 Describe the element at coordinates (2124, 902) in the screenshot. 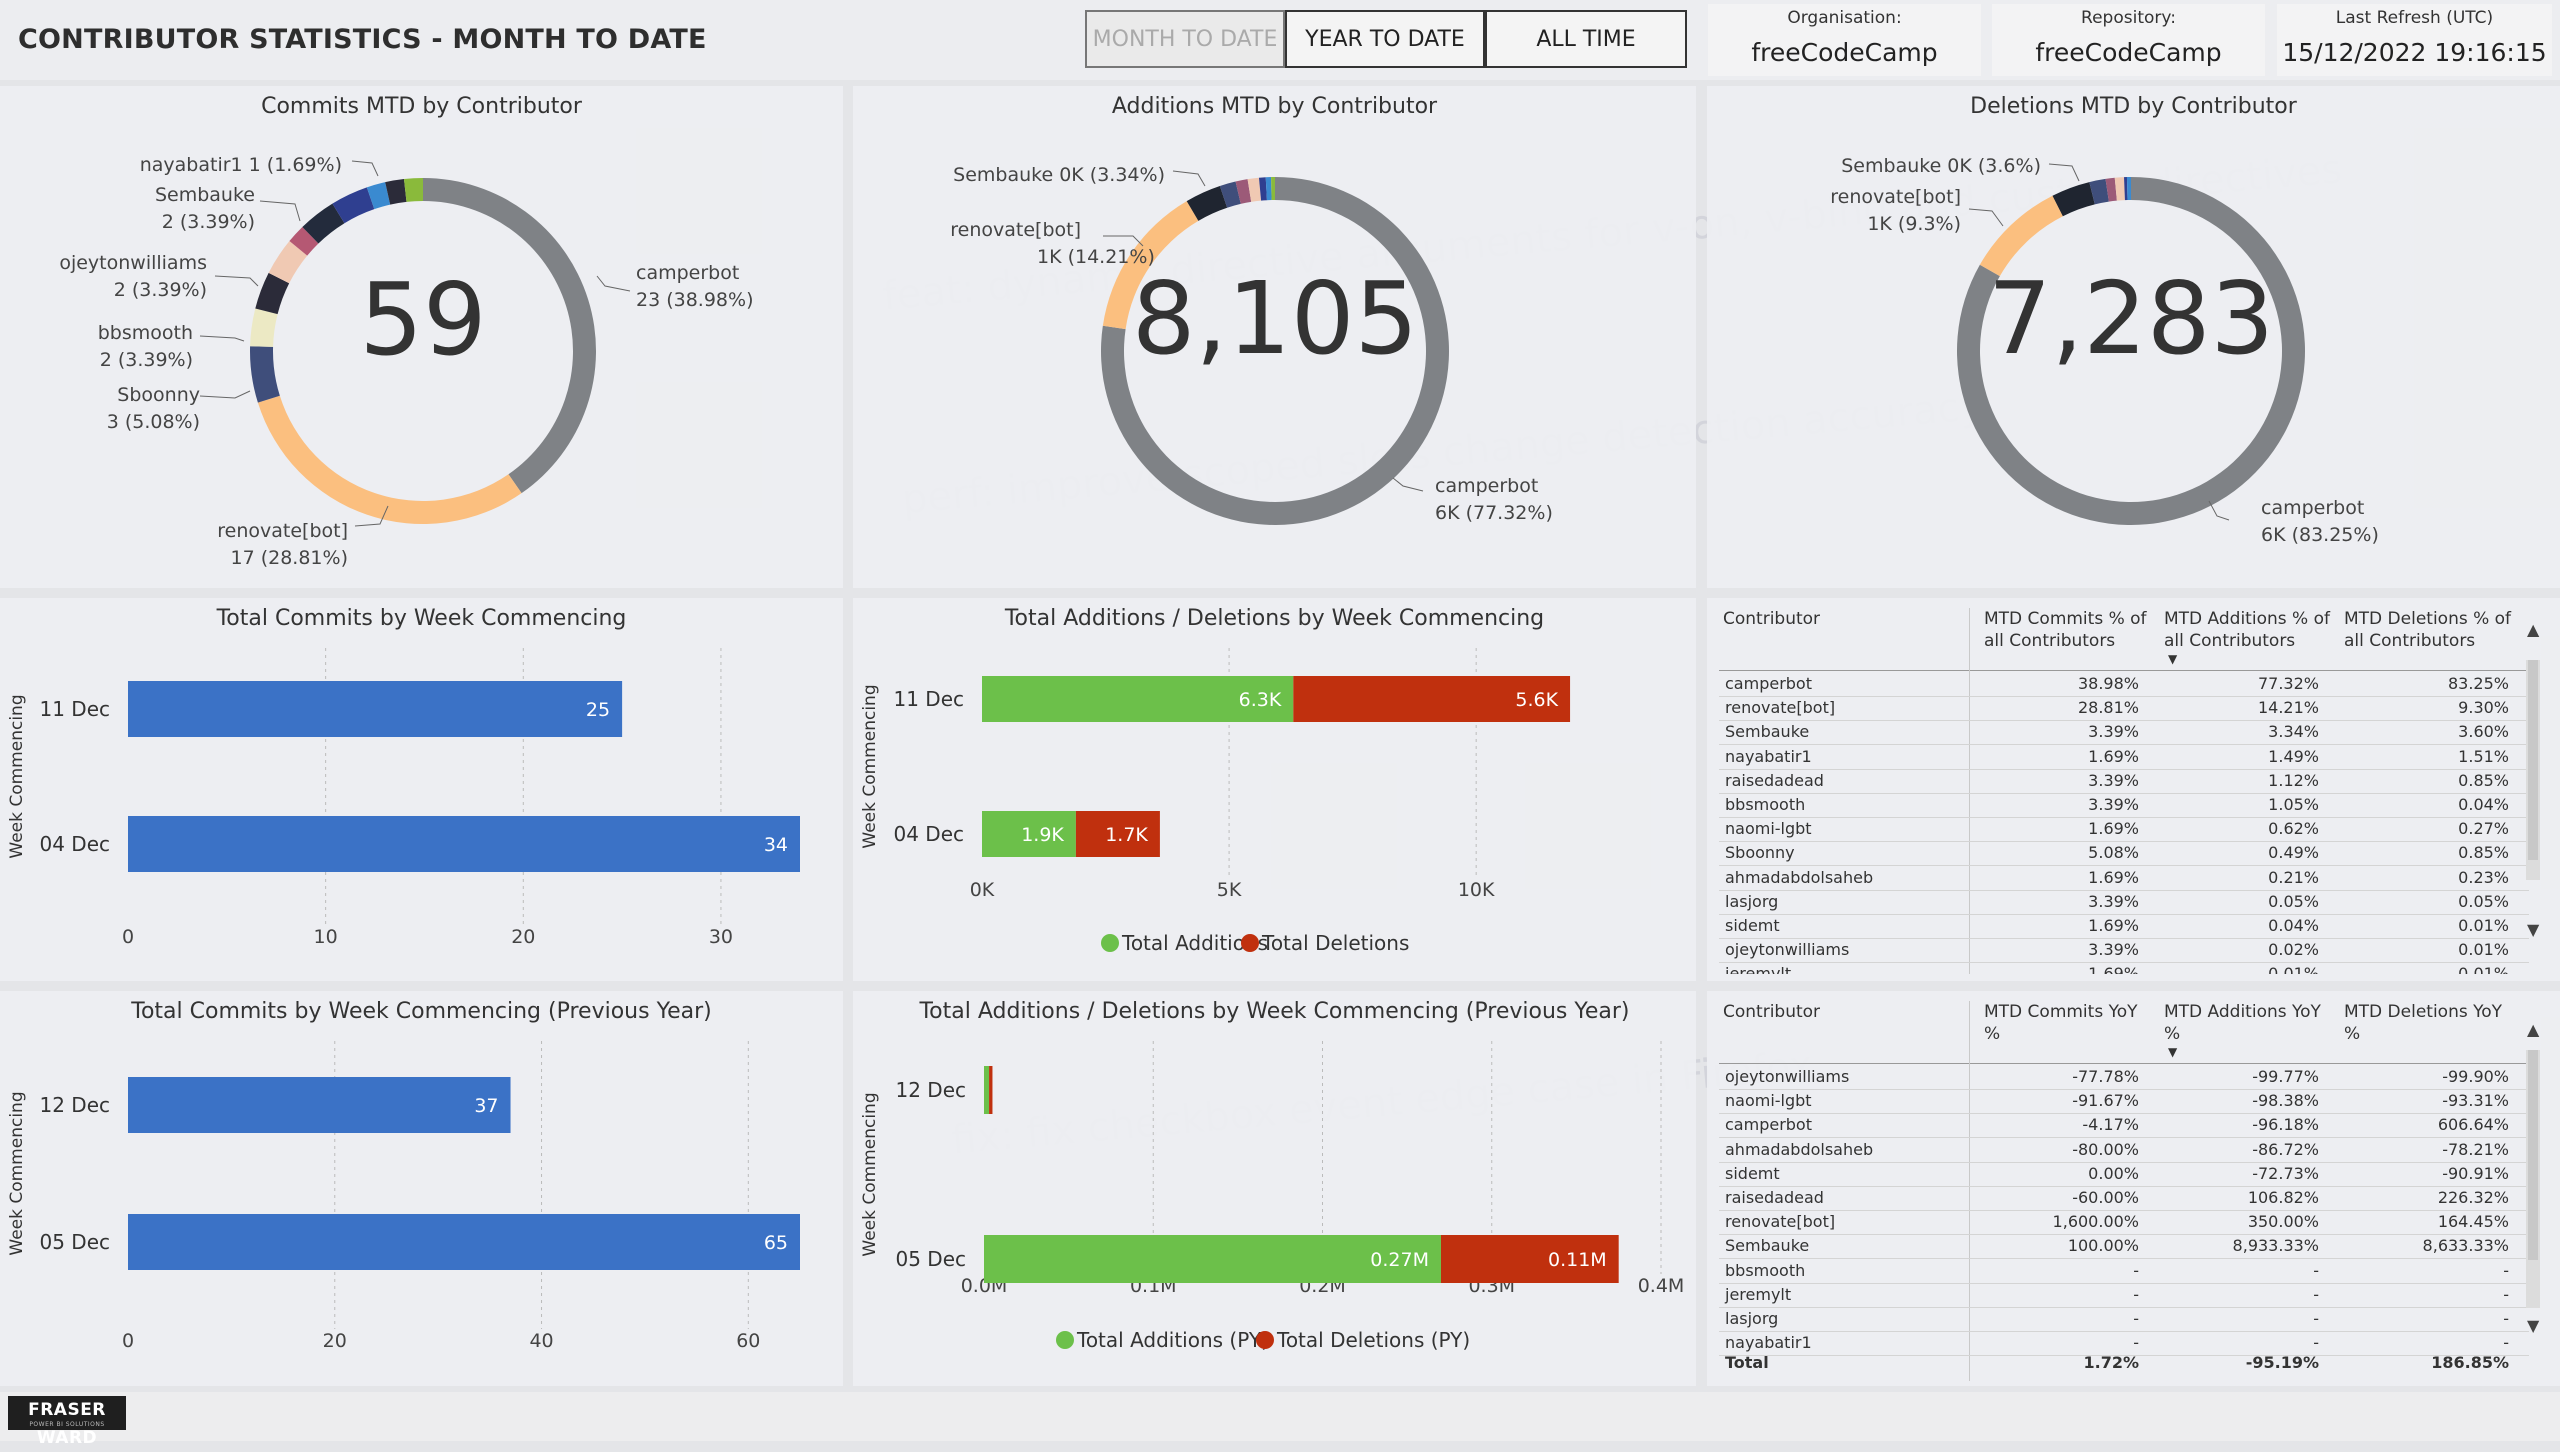

I see `table-row: lasjorg 3.39% 0.05% 0.05%` at that location.